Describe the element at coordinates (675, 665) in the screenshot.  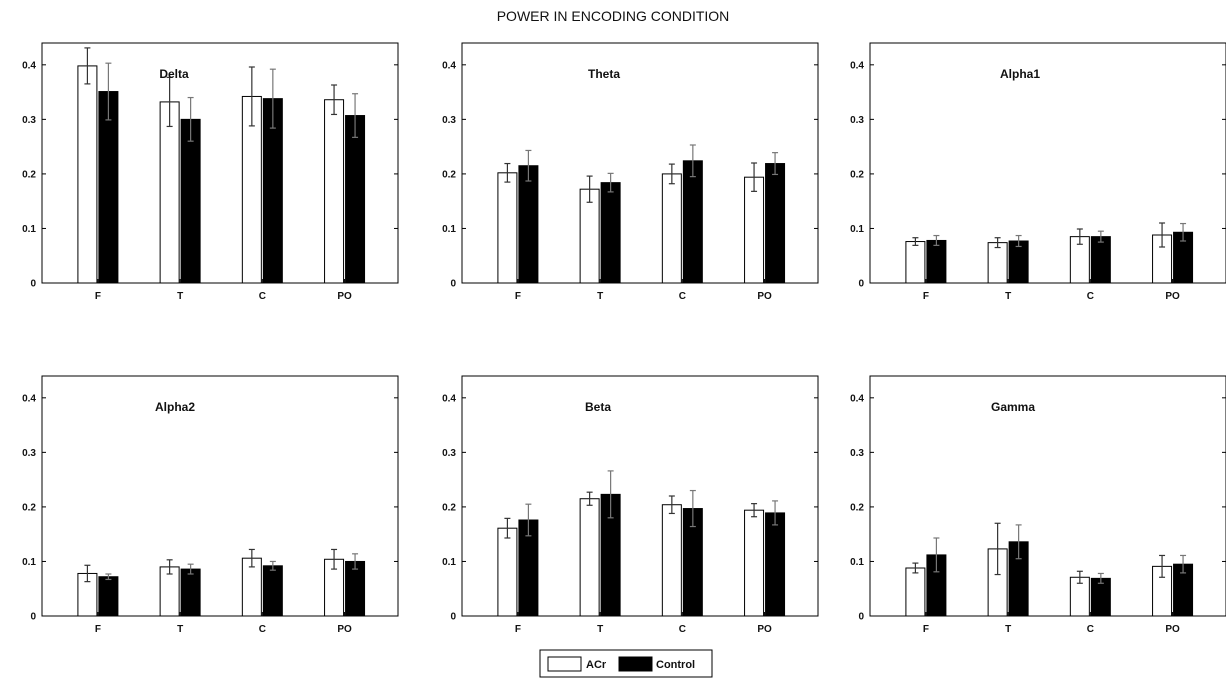
I see `legend-label-control: Control` at that location.